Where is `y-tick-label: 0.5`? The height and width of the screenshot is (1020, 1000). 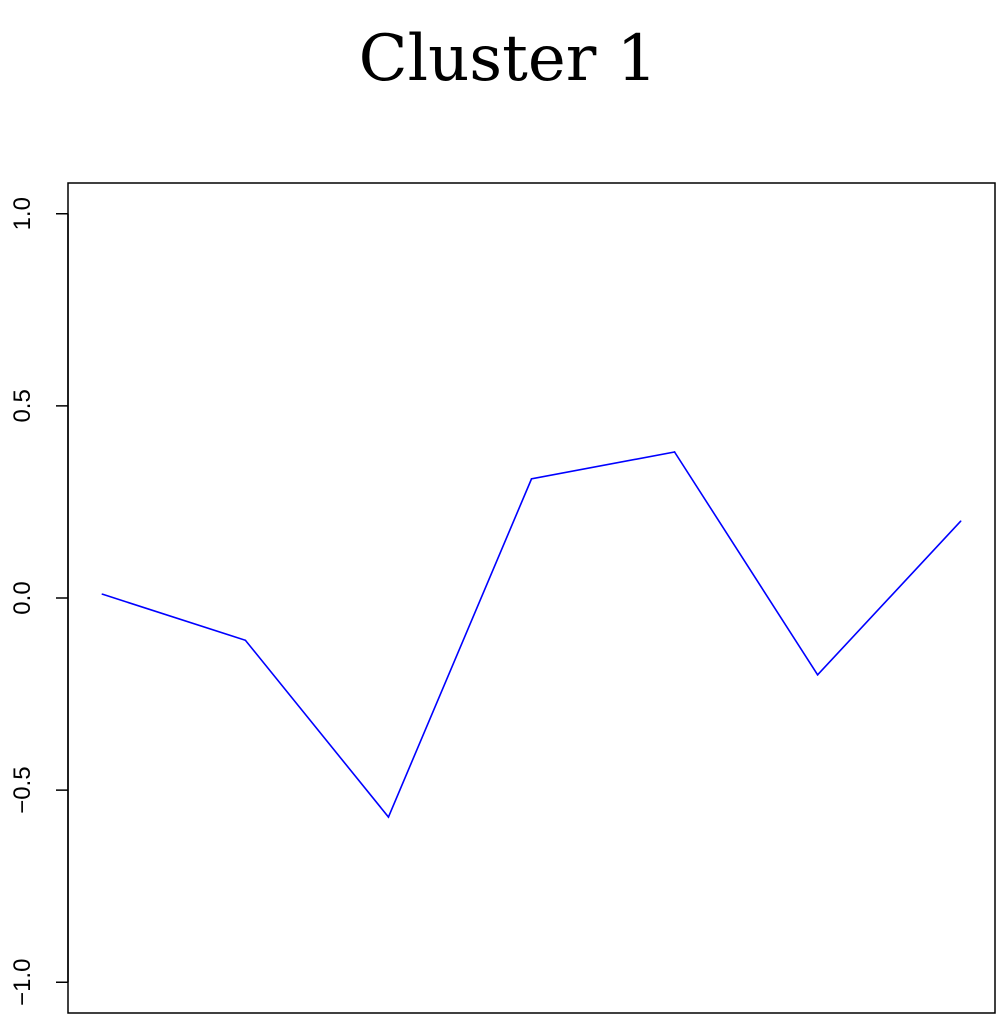
y-tick-label: 0.5 is located at coordinates (22, 405).